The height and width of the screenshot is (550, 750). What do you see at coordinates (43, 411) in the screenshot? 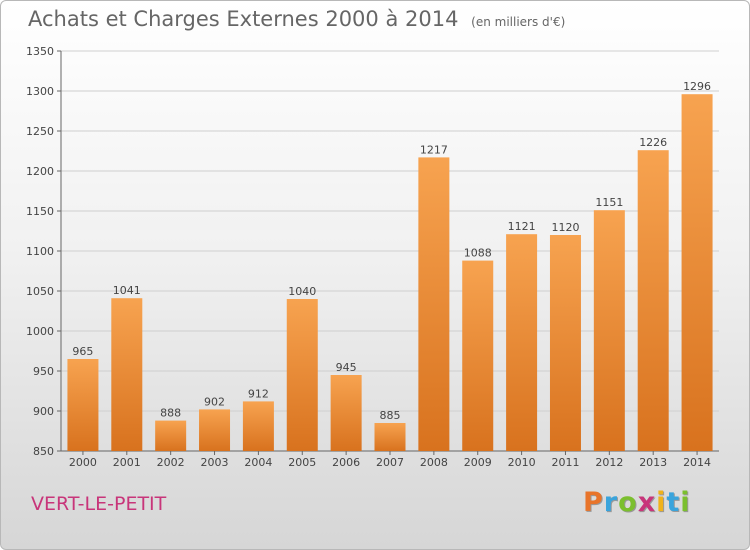
I see `y-tick-label: 900` at bounding box center [43, 411].